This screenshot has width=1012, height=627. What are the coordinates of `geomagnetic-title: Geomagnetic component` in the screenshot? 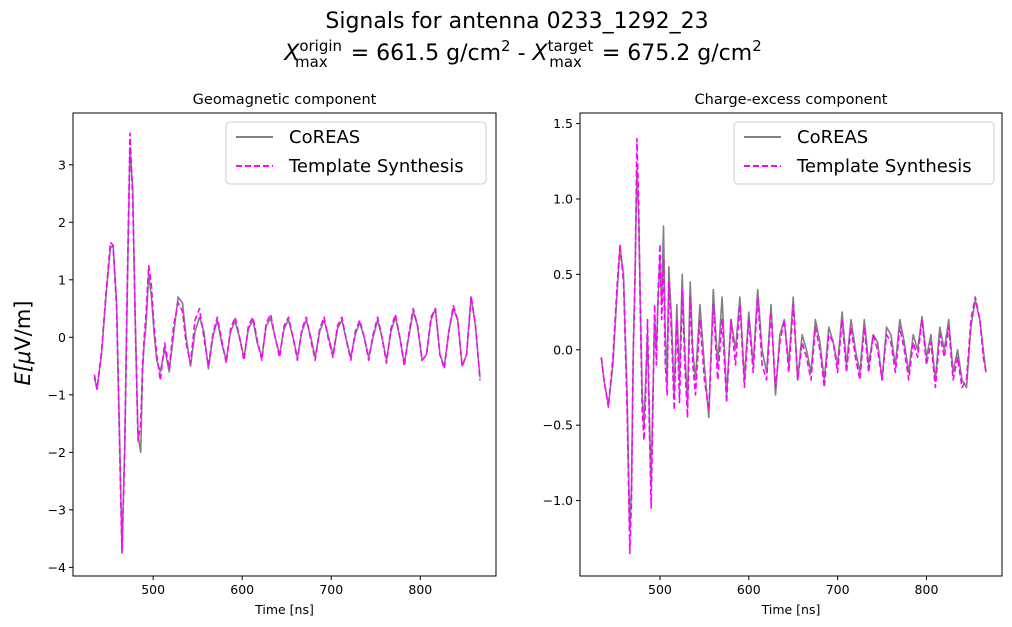 It's located at (285, 100).